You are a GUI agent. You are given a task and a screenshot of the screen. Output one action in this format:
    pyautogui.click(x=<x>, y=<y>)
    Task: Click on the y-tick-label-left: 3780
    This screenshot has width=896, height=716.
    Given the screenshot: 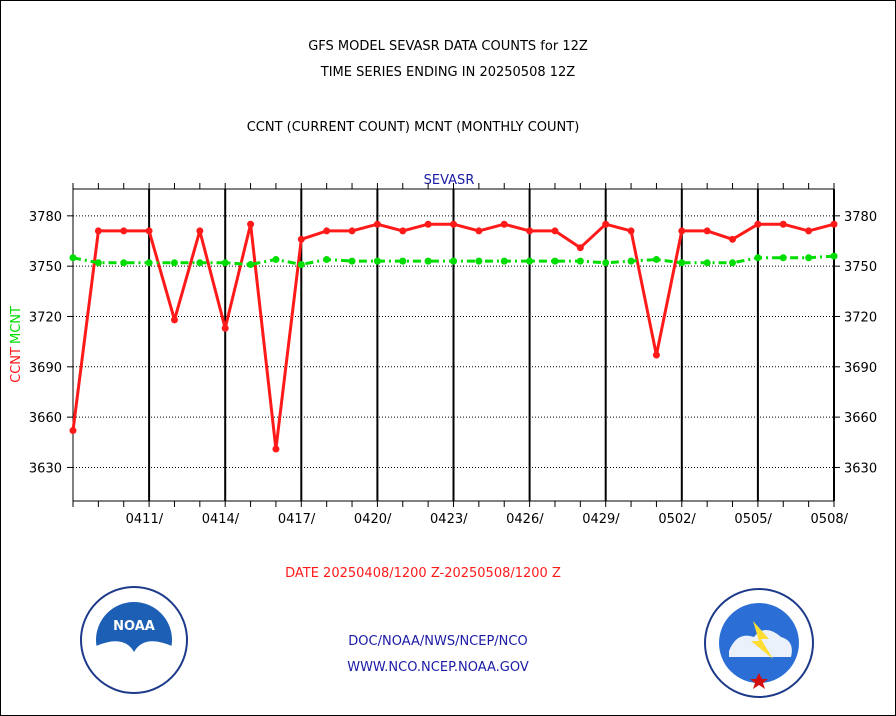 What is the action you would take?
    pyautogui.click(x=45, y=217)
    